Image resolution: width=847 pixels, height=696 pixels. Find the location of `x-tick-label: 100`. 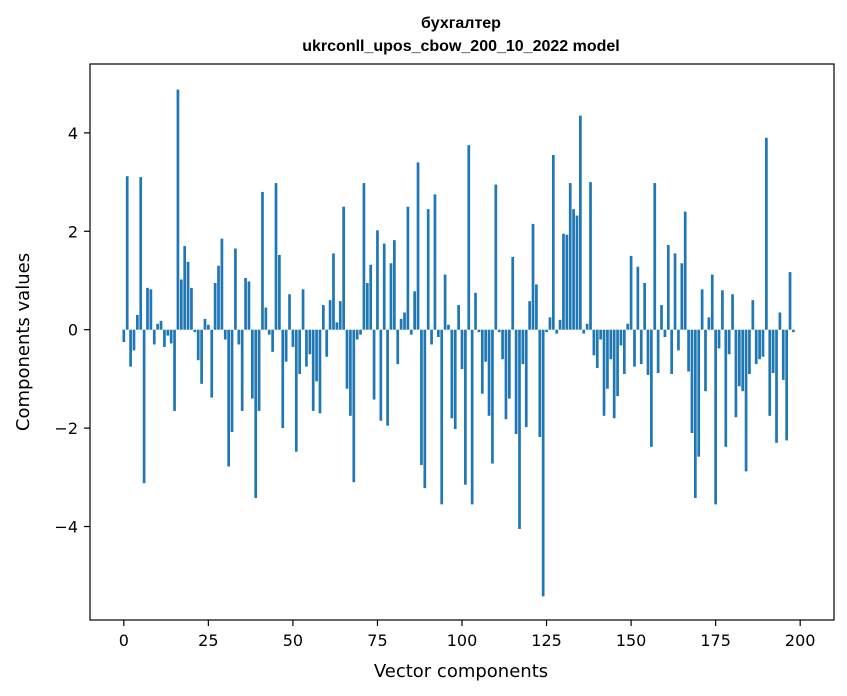

x-tick-label: 100 is located at coordinates (462, 640).